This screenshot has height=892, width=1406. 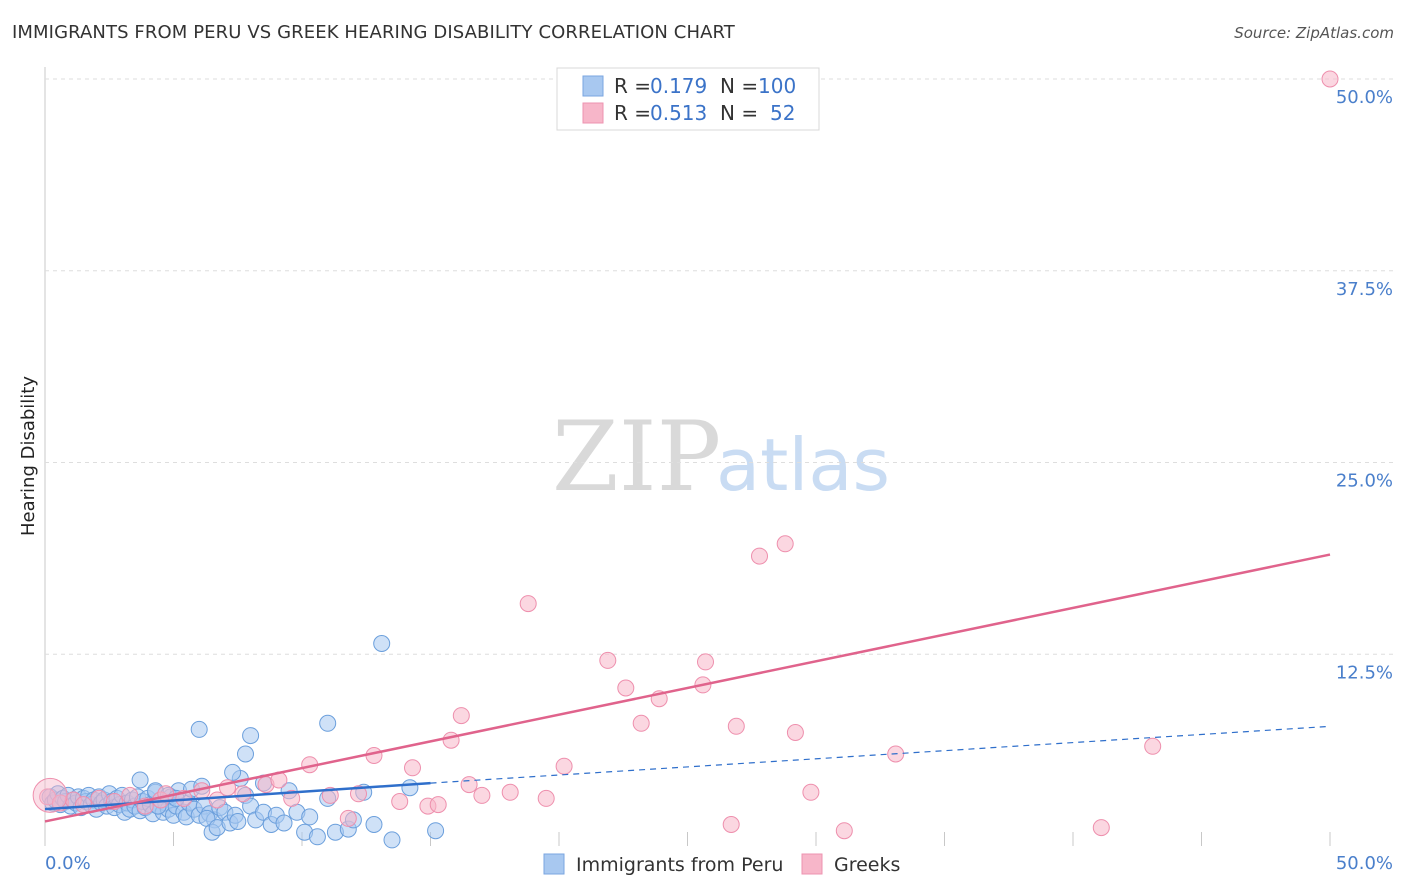 What do you see at coordinates (68, 863) in the screenshot?
I see `x-tick-label-min: 0.0%` at bounding box center [68, 863].